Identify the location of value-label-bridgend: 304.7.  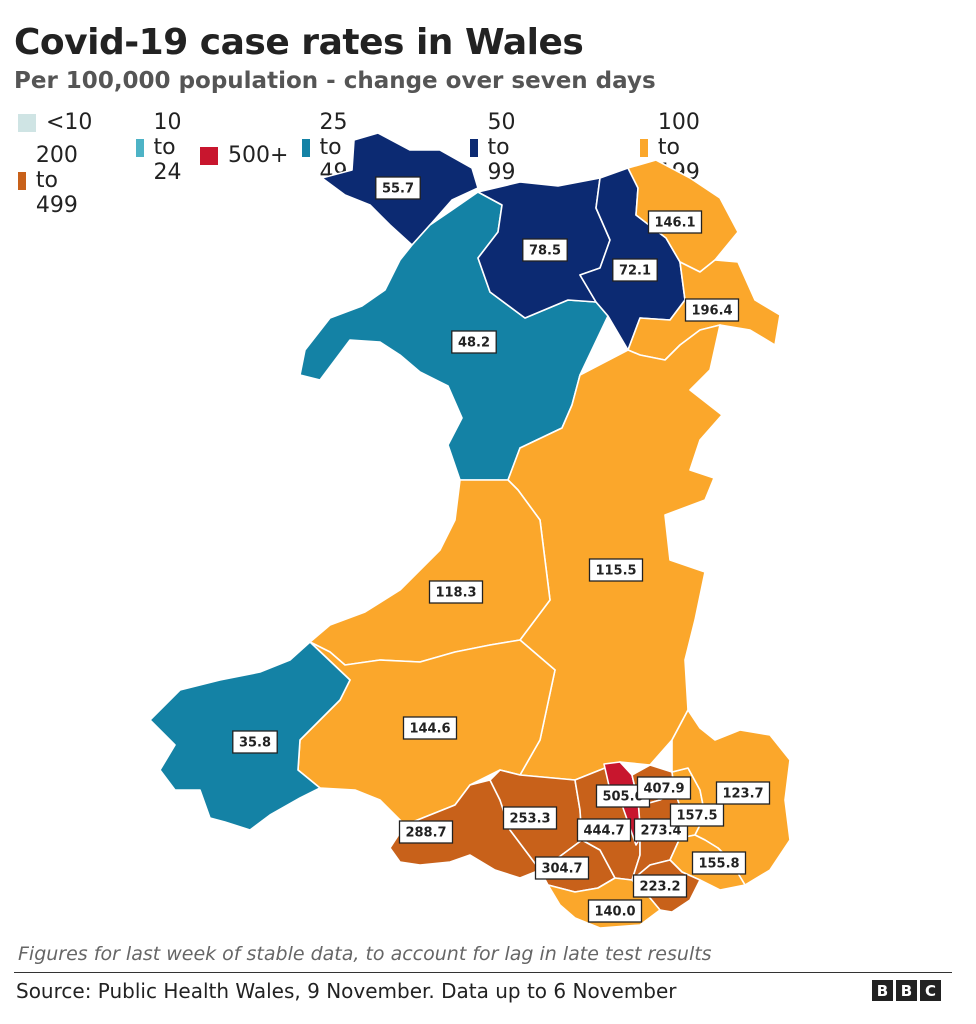
(562, 868).